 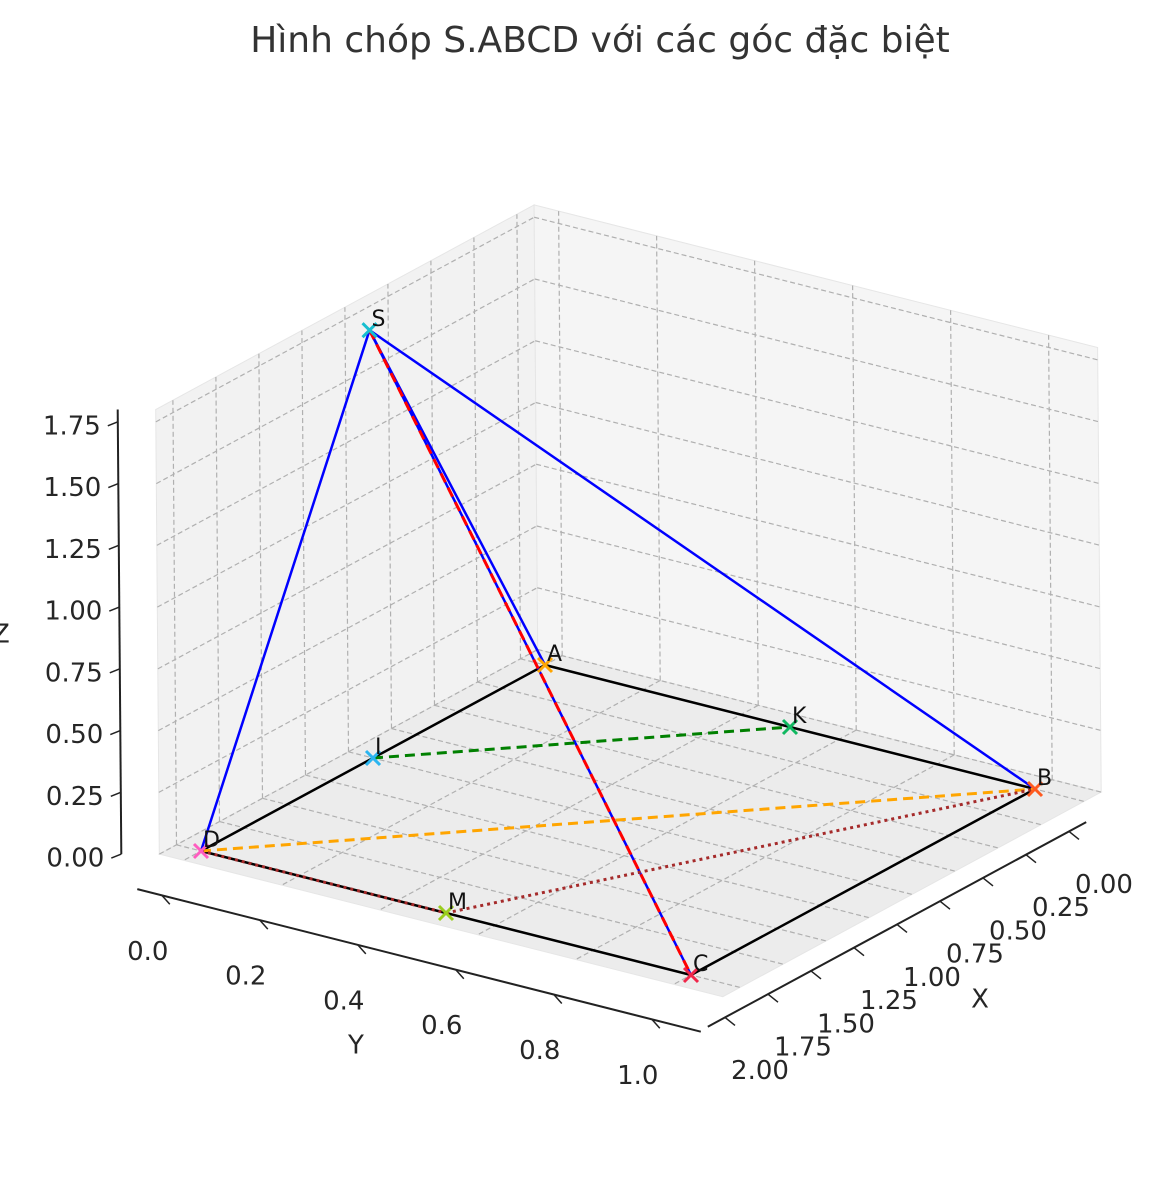 What do you see at coordinates (760, 1071) in the screenshot?
I see `x-tick-label: 2.00` at bounding box center [760, 1071].